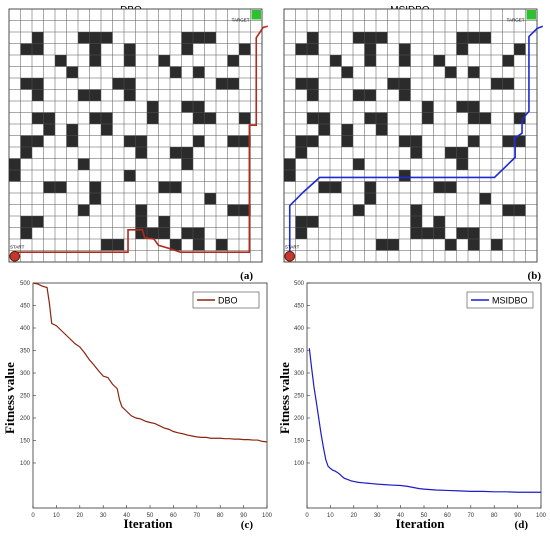 Image resolution: width=550 pixels, height=540 pixels. I want to click on panel-a-label: (a), so click(246, 276).